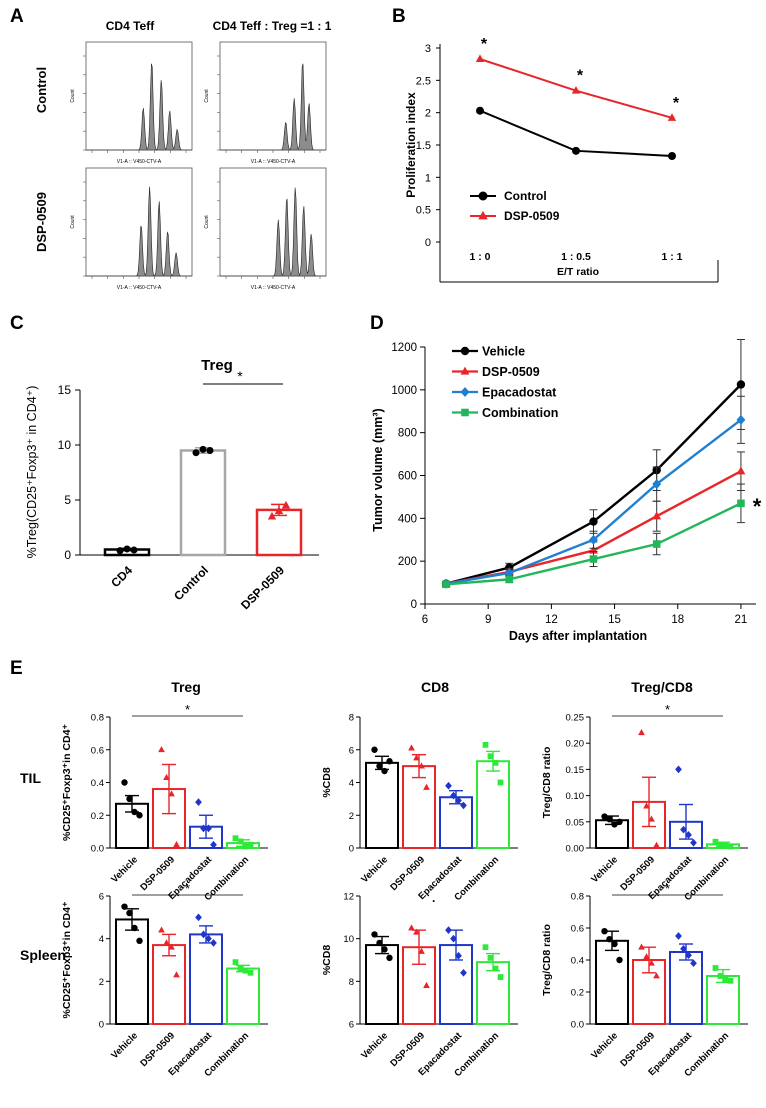 The image size is (766, 1108). Describe the element at coordinates (41, 90) in the screenshot. I see `row-title-control: Control` at that location.